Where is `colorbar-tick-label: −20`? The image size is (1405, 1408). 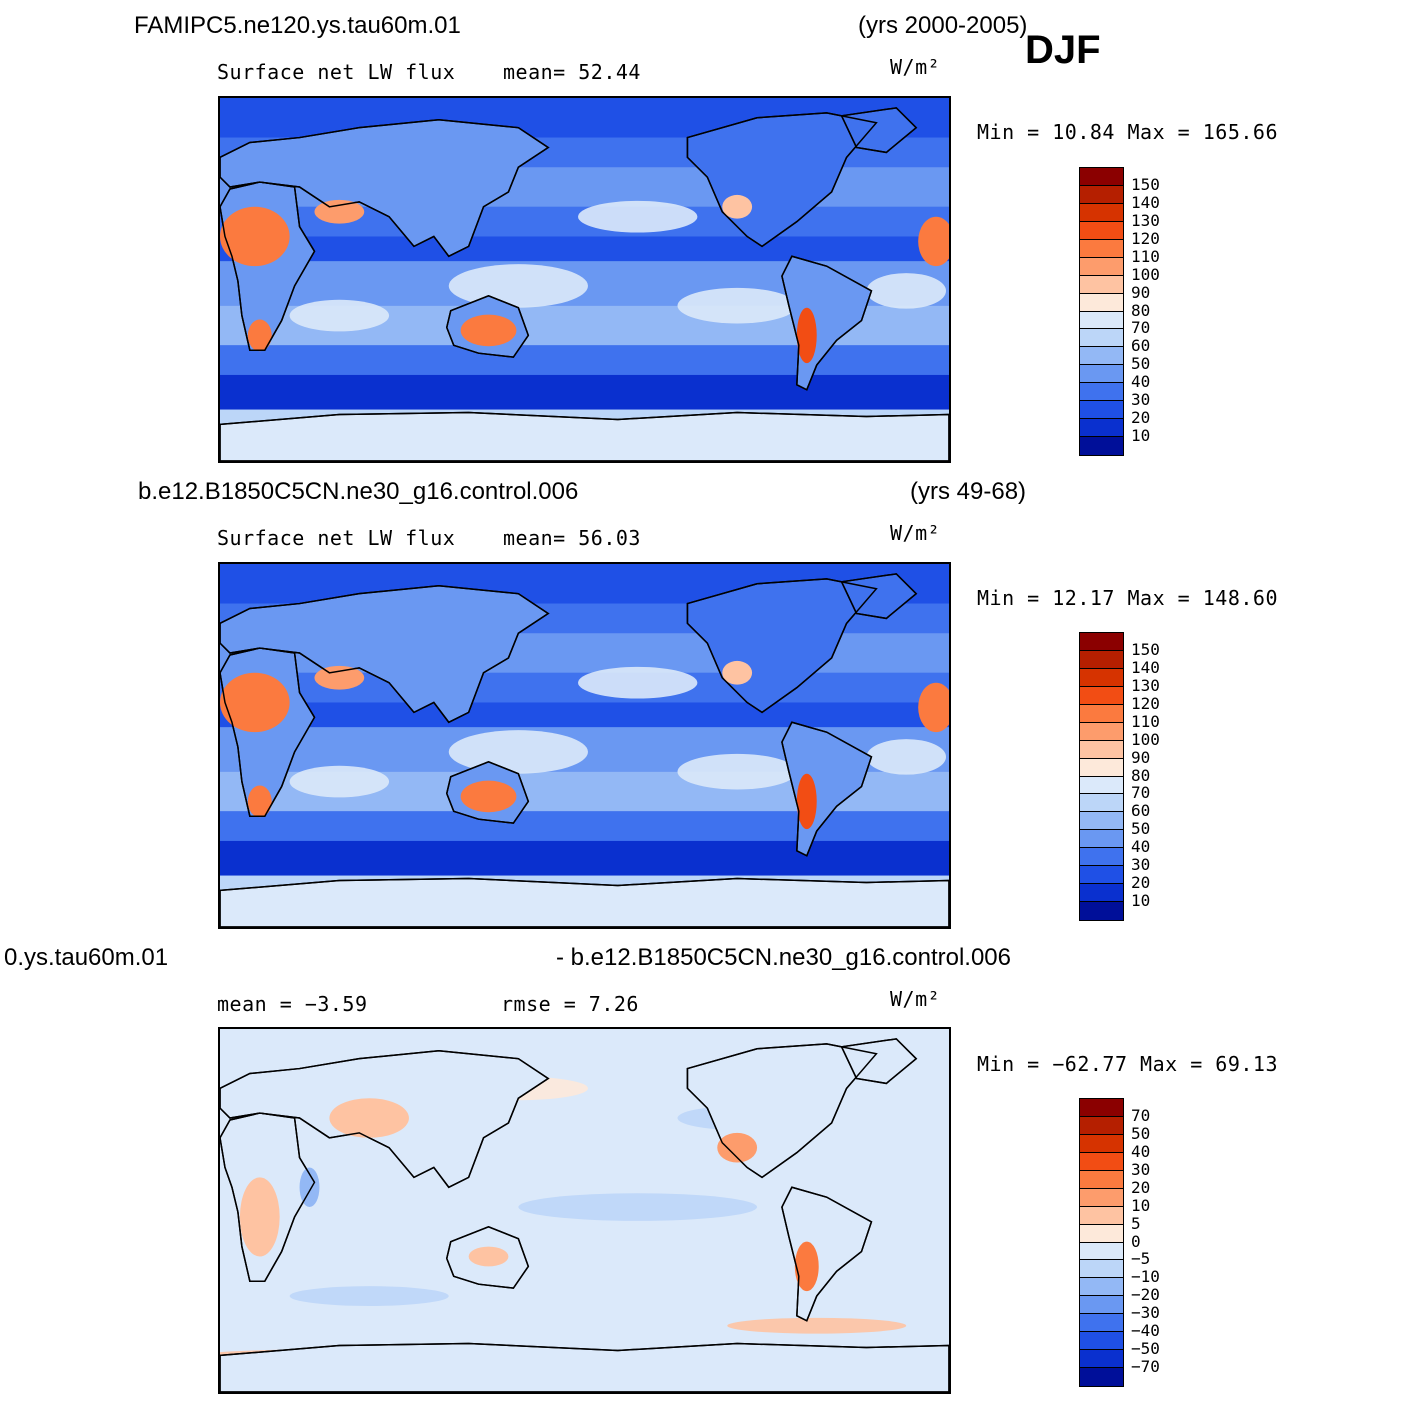
colorbar-tick-label: −20 is located at coordinates (1145, 1295).